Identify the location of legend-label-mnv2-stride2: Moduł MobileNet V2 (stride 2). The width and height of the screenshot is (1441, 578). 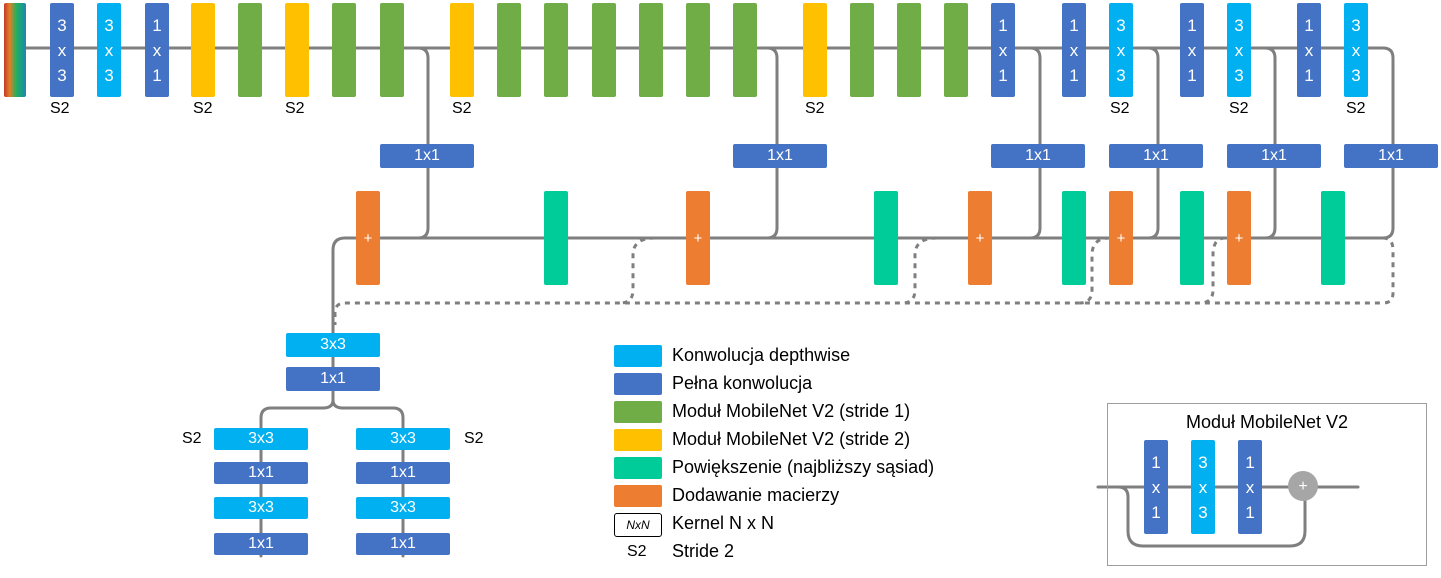
(791, 439).